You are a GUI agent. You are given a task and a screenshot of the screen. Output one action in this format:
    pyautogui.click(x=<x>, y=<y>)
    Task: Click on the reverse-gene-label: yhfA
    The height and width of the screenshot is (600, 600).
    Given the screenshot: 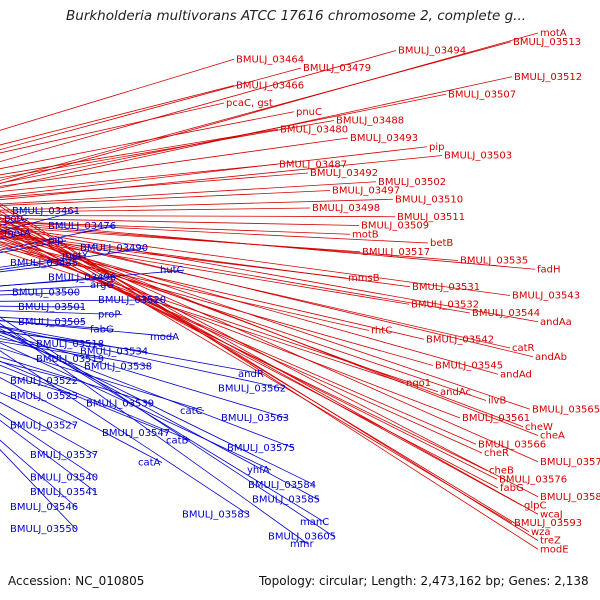 What is the action you would take?
    pyautogui.click(x=258, y=470)
    